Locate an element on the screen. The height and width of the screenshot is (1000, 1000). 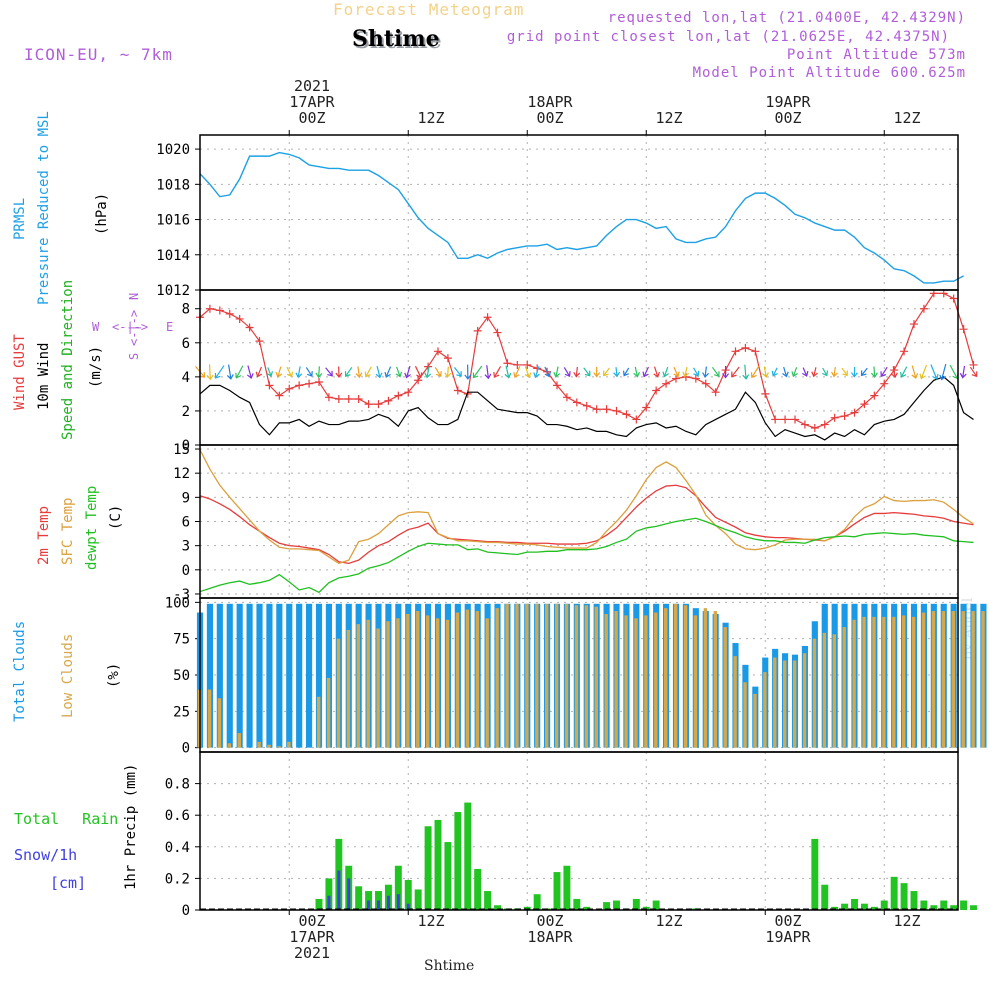
label-dewpt-temp: dewpt Temp is located at coordinates (92, 528).